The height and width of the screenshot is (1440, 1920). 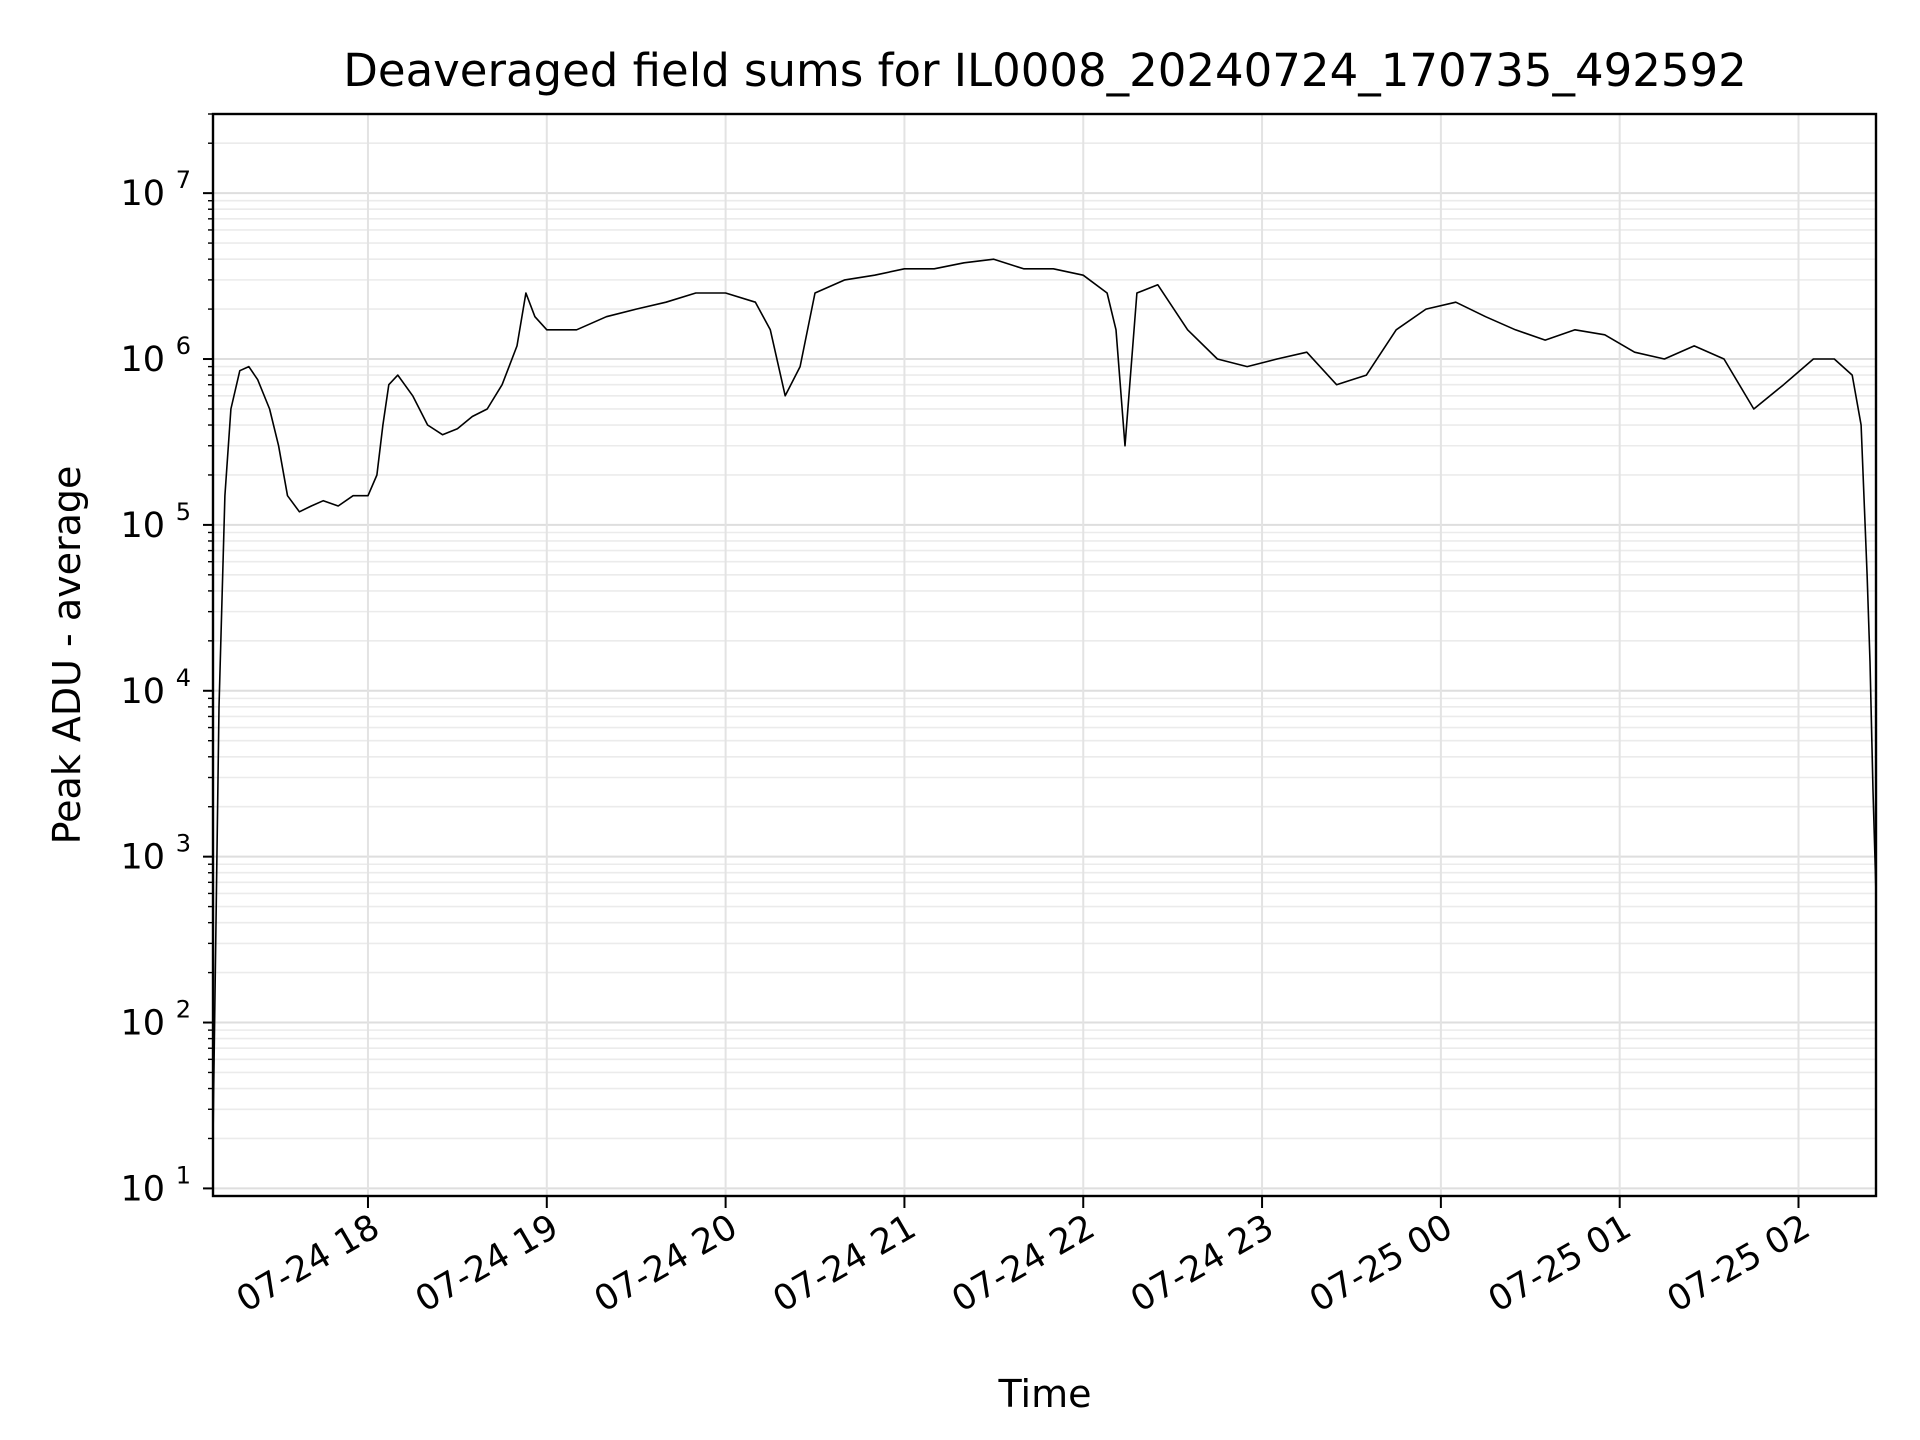 I want to click on y-tick-exponent: 3, so click(x=183, y=844).